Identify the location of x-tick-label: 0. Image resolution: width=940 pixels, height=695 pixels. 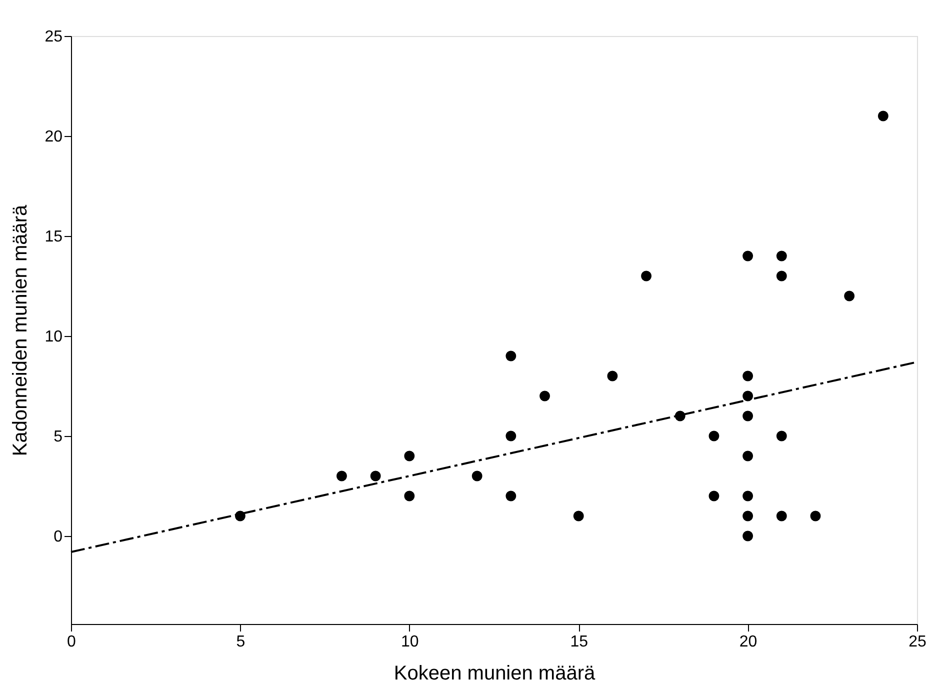
(71, 642).